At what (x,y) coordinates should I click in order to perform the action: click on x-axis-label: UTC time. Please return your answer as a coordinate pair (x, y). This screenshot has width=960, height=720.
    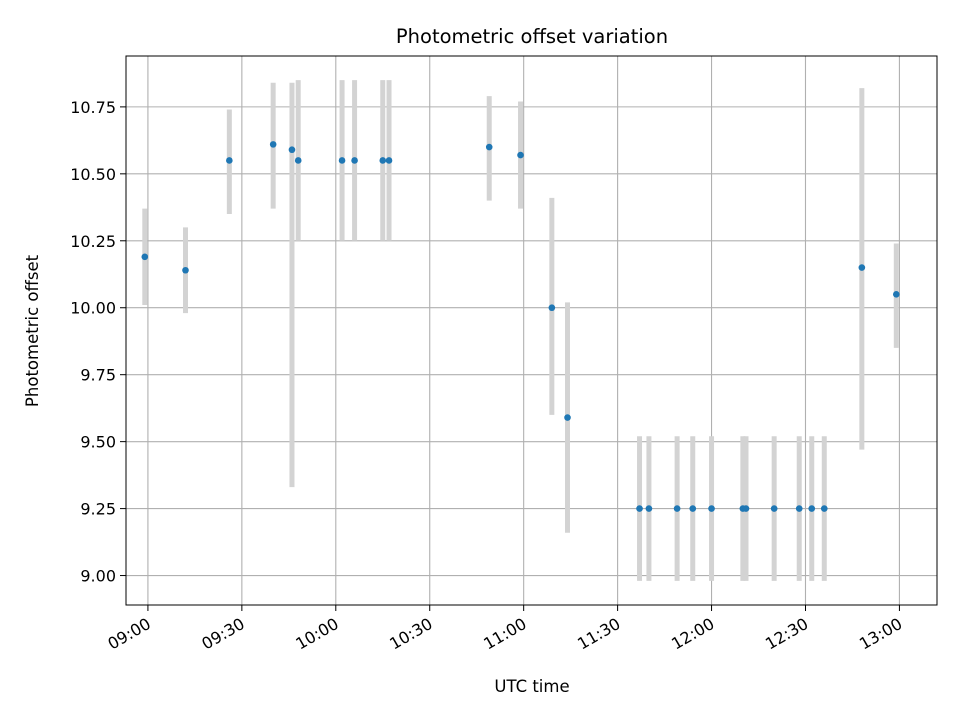
    Looking at the image, I should click on (531, 686).